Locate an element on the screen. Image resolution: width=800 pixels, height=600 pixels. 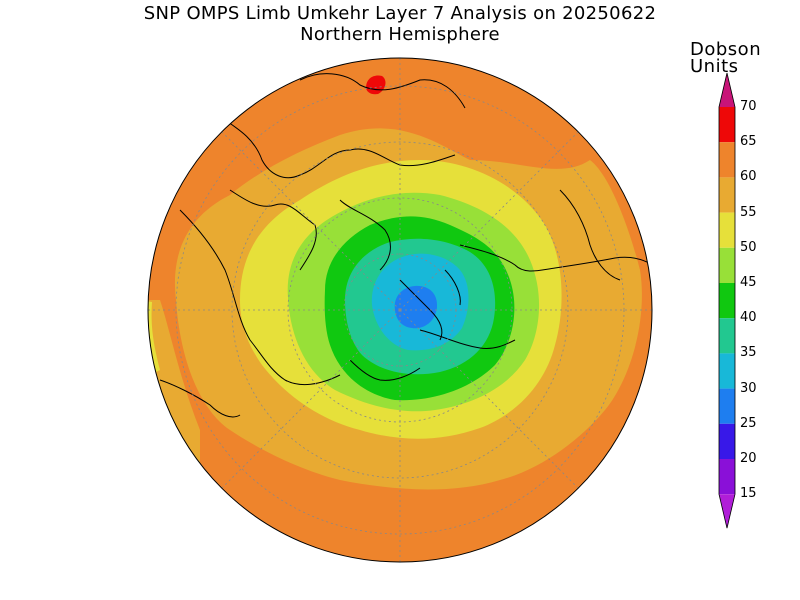
colorbar-tick-15: 15 is located at coordinates (748, 494).